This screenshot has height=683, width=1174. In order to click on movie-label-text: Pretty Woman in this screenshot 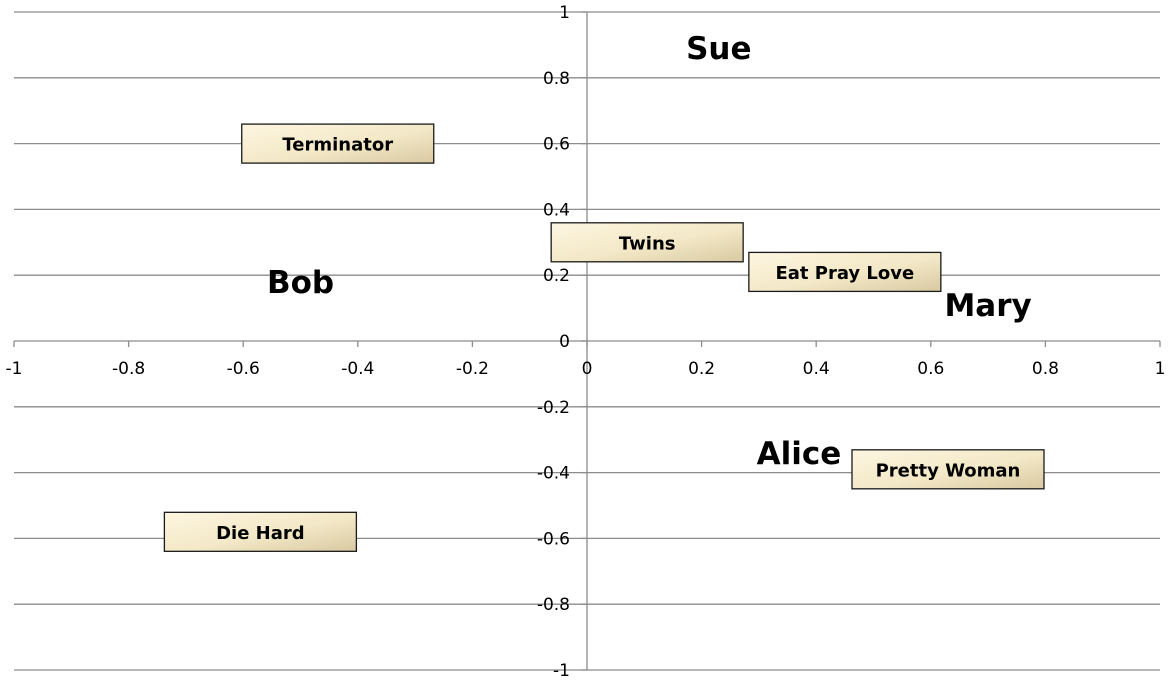, I will do `click(948, 470)`.